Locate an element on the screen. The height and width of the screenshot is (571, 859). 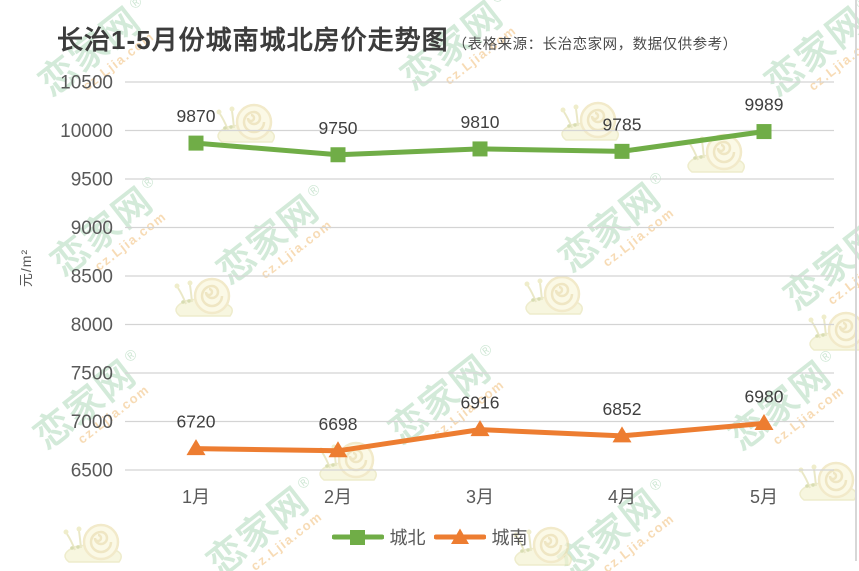
data-label: 6852 is located at coordinates (622, 409).